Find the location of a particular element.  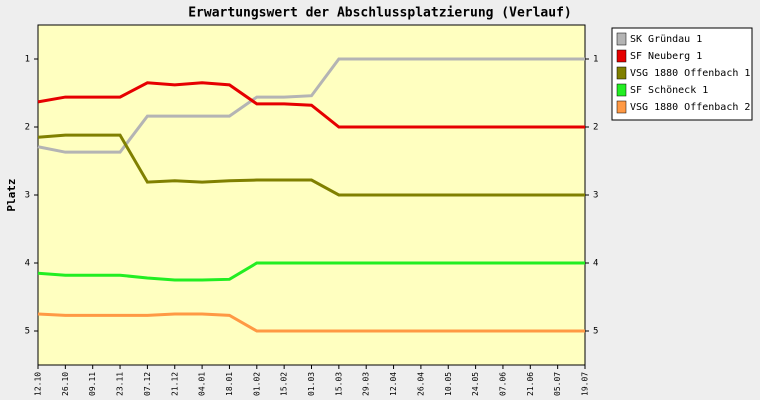

x-tick-label: 29.03 is located at coordinates (366, 384).